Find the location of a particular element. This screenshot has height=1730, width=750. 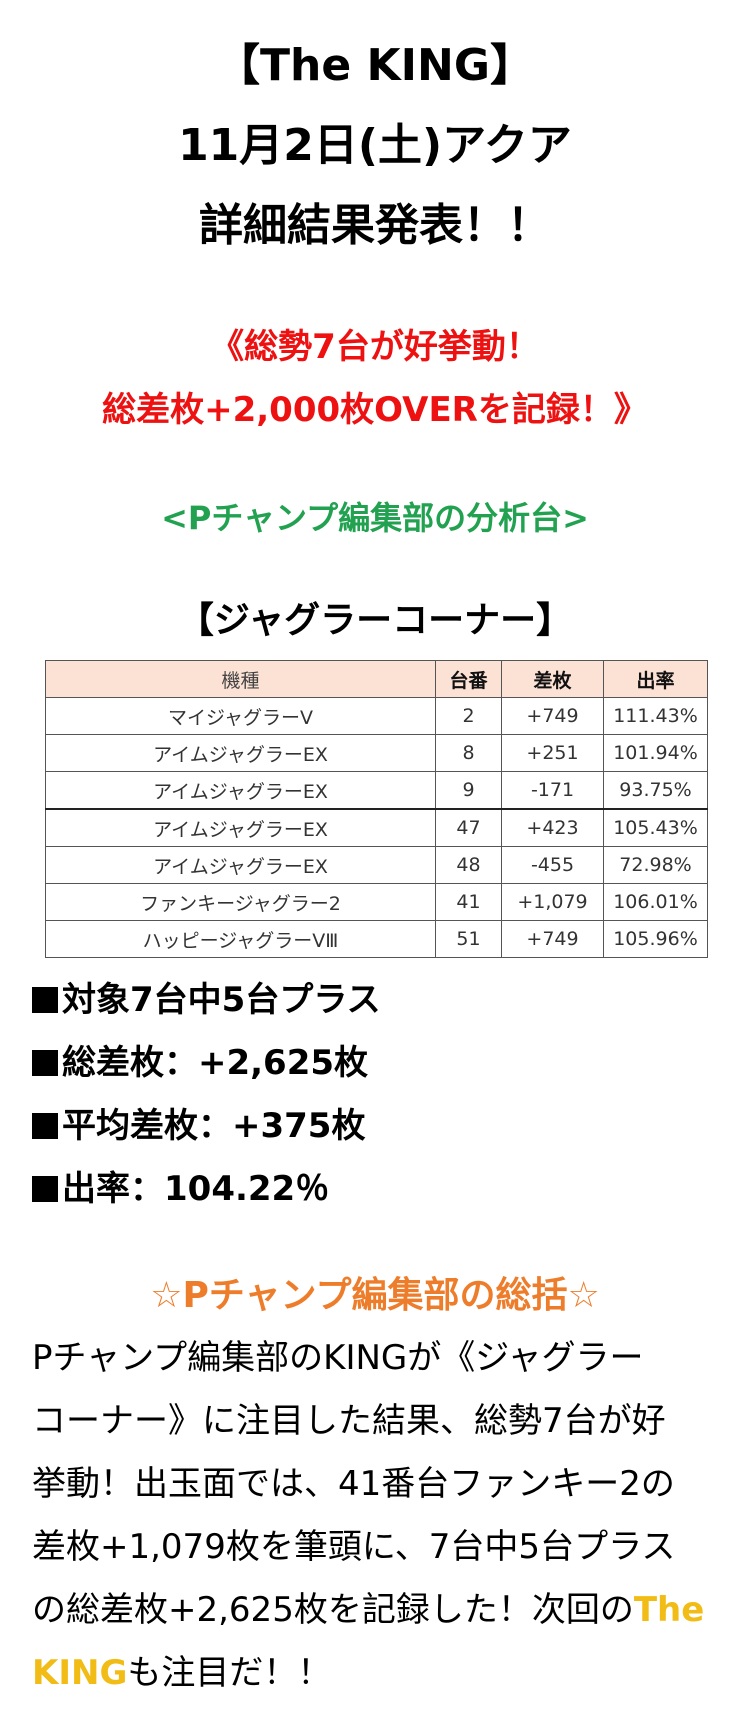

body-line-2: コーナー》に注目した結果、総勢7台が好 is located at coordinates (349, 1421).